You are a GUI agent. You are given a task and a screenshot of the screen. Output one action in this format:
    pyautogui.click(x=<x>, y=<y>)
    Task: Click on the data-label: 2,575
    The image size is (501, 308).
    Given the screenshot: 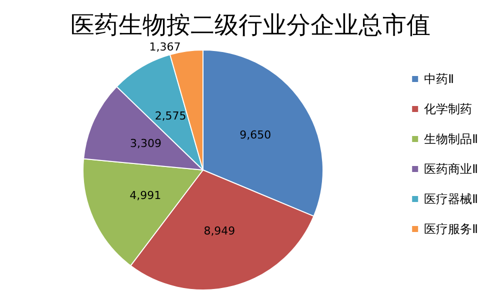 What is the action you would take?
    pyautogui.click(x=170, y=115)
    